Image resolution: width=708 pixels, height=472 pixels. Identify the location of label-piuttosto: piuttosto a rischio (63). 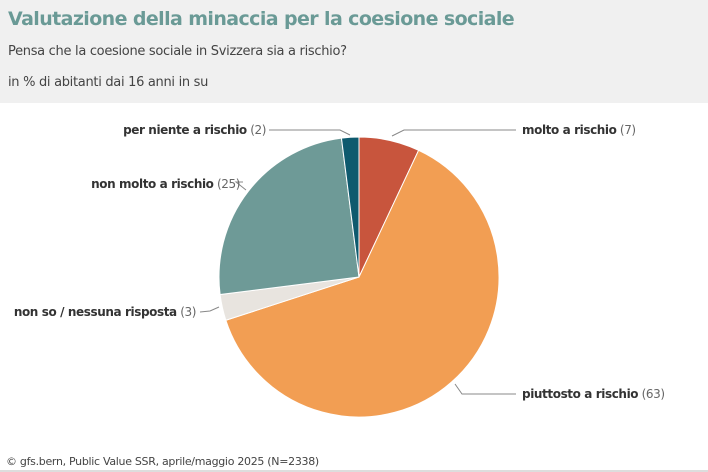
(593, 394).